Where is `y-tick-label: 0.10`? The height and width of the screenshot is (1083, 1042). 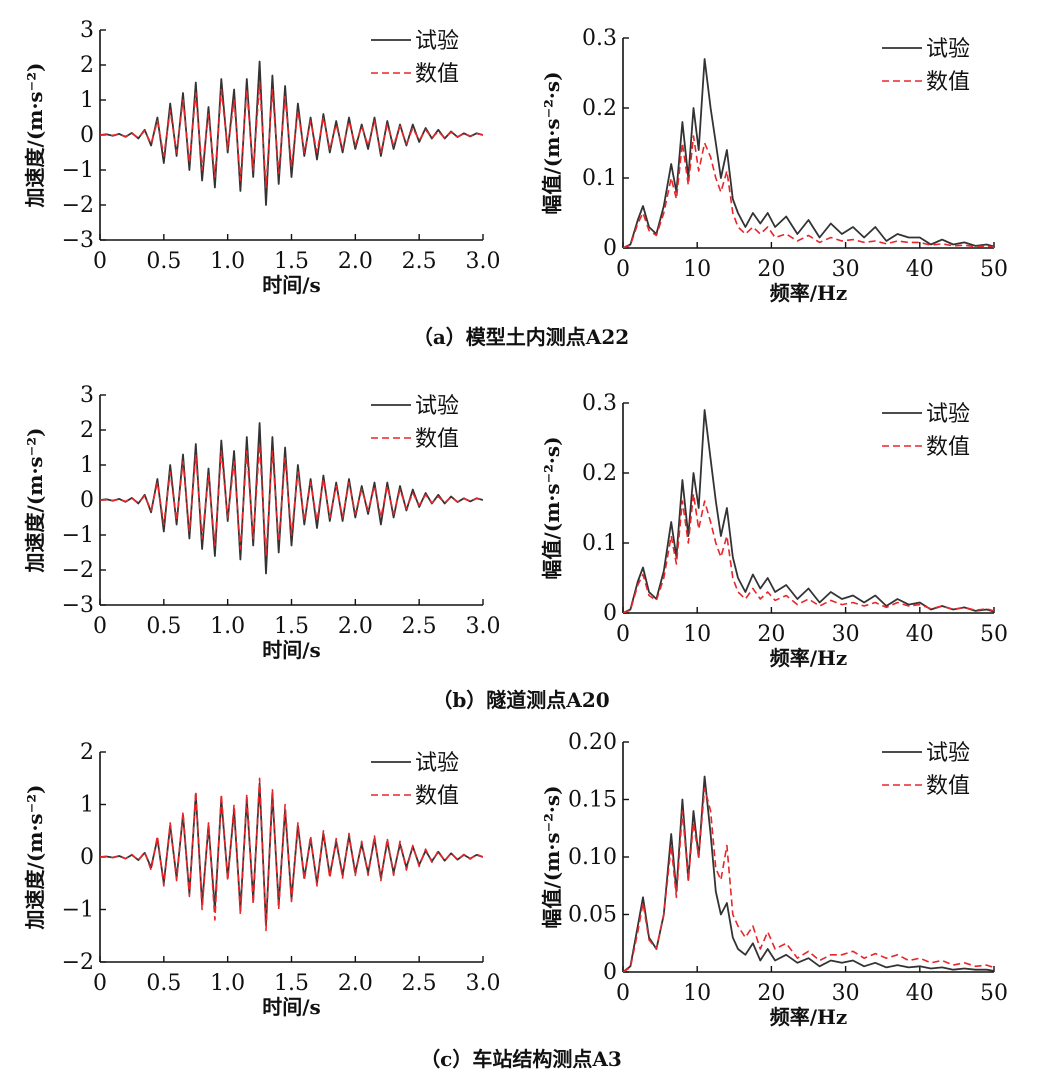 y-tick-label: 0.10 is located at coordinates (592, 857).